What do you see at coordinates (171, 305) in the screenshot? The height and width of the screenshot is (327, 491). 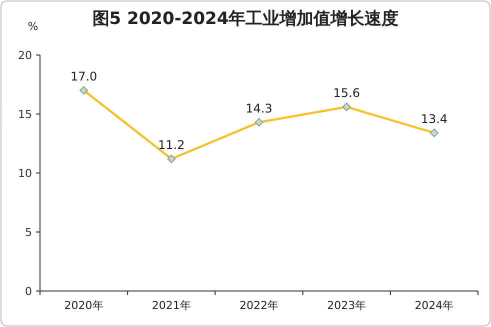 I see `x-tick-label: 2021年` at bounding box center [171, 305].